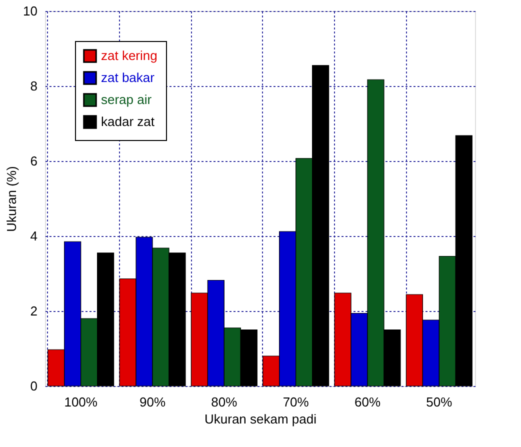 The width and height of the screenshot is (521, 447). What do you see at coordinates (439, 402) in the screenshot?
I see `x-tick-label: 50%` at bounding box center [439, 402].